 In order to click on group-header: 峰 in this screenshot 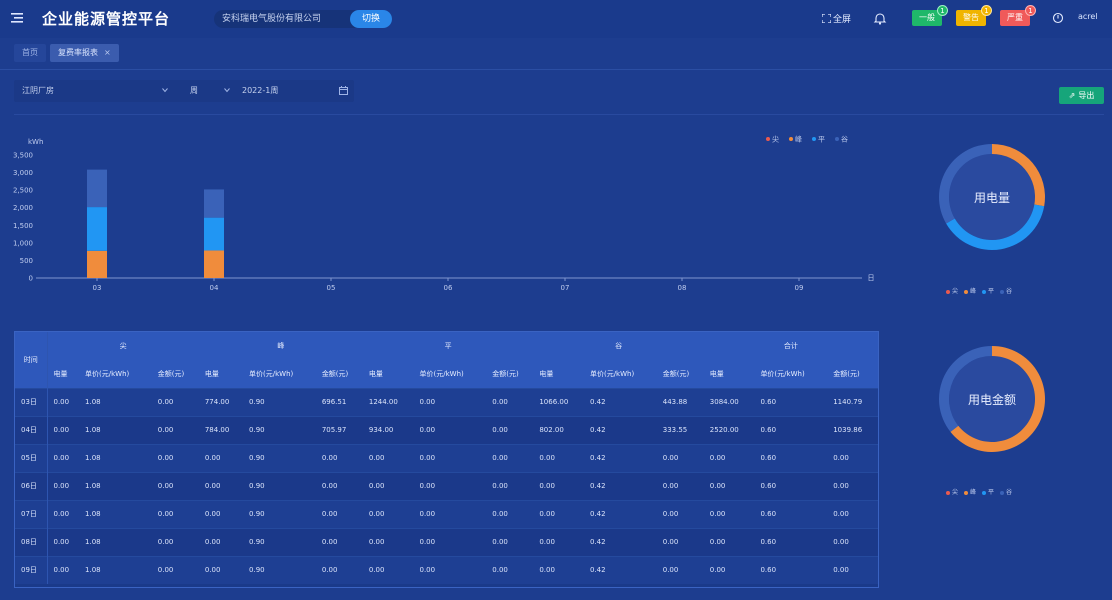, I will do `click(280, 346)`.